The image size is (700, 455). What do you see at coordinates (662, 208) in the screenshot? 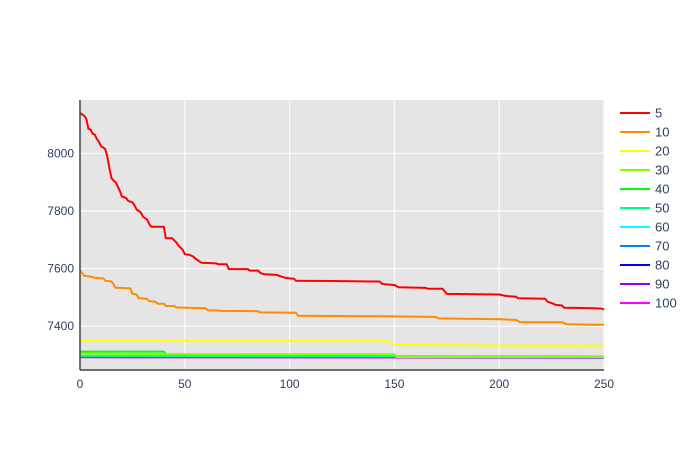
I see `legend-label: 50` at bounding box center [662, 208].